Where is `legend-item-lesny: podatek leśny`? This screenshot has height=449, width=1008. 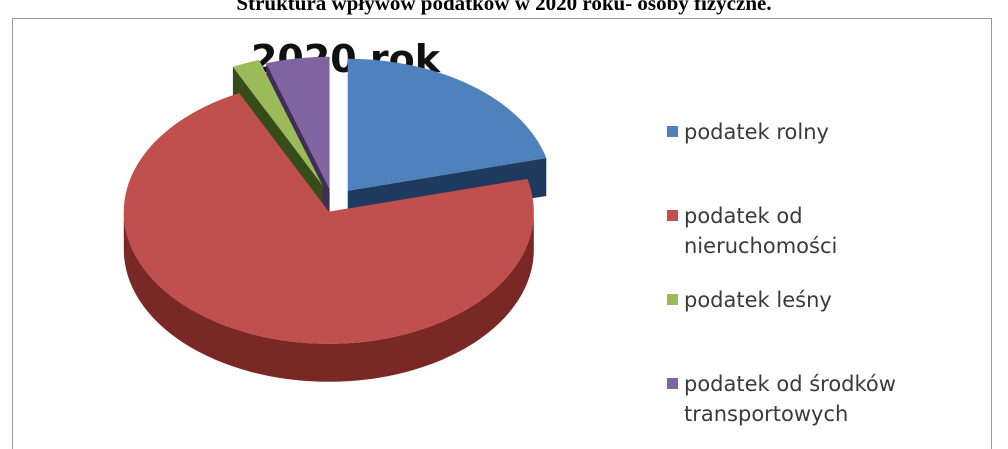
legend-item-lesny: podatek leśny is located at coordinates (810, 300).